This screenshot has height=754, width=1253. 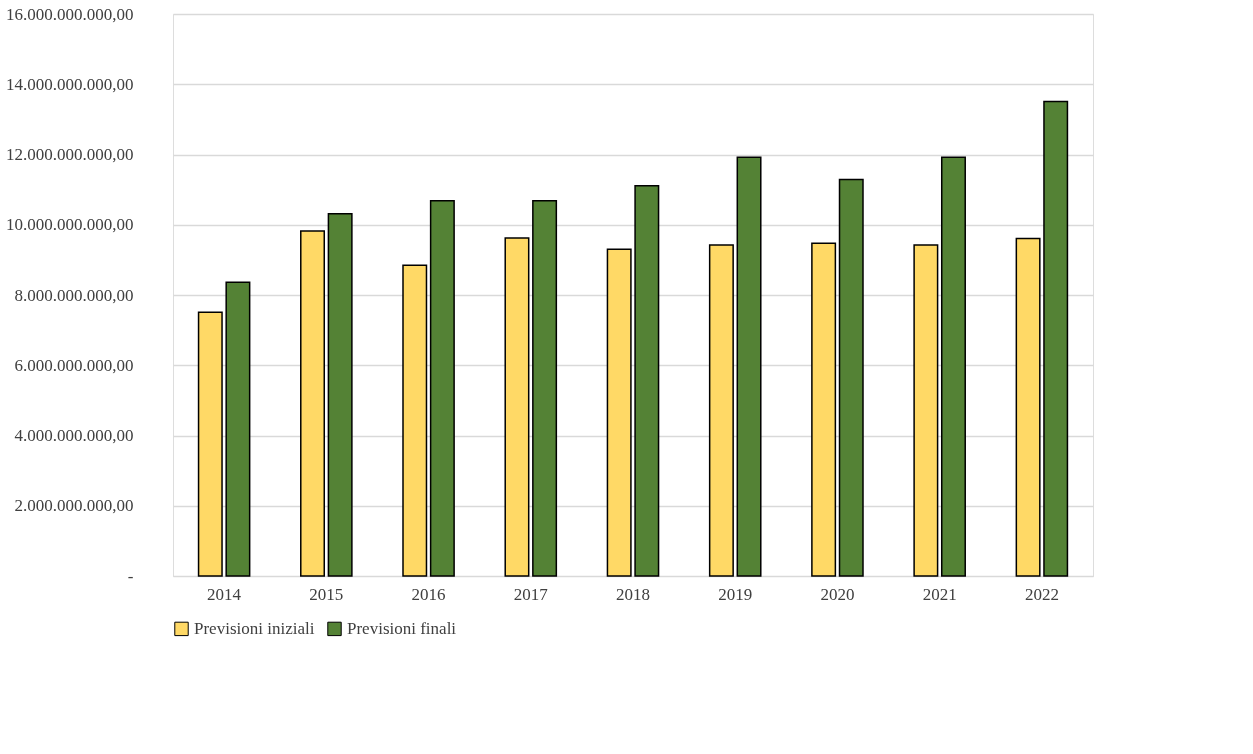 What do you see at coordinates (74, 435) in the screenshot?
I see `y-tick-label: 4.000.000.000,00` at bounding box center [74, 435].